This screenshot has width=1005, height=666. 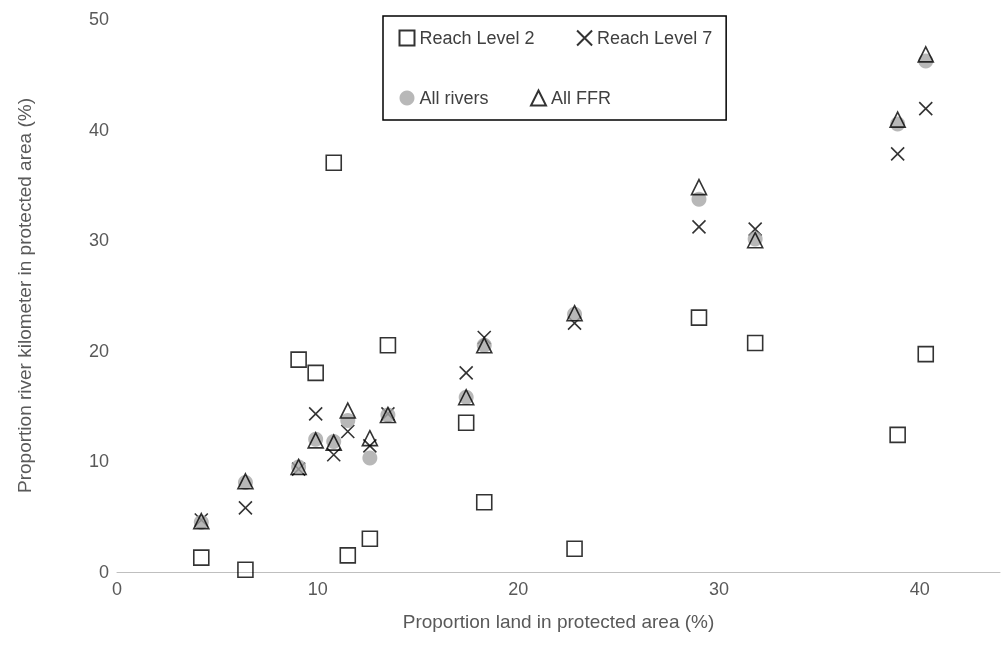 I want to click on x-tick-label: 20, so click(x=518, y=589).